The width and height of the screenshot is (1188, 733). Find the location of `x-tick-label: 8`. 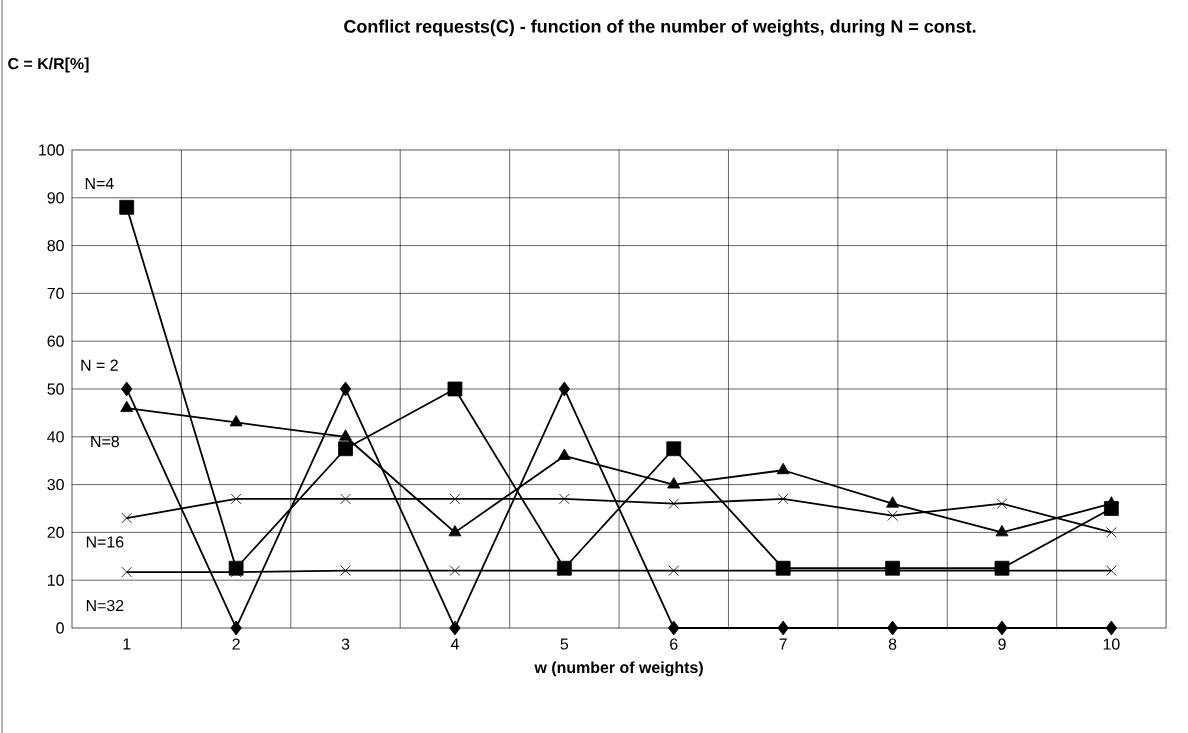

x-tick-label: 8 is located at coordinates (892, 644).